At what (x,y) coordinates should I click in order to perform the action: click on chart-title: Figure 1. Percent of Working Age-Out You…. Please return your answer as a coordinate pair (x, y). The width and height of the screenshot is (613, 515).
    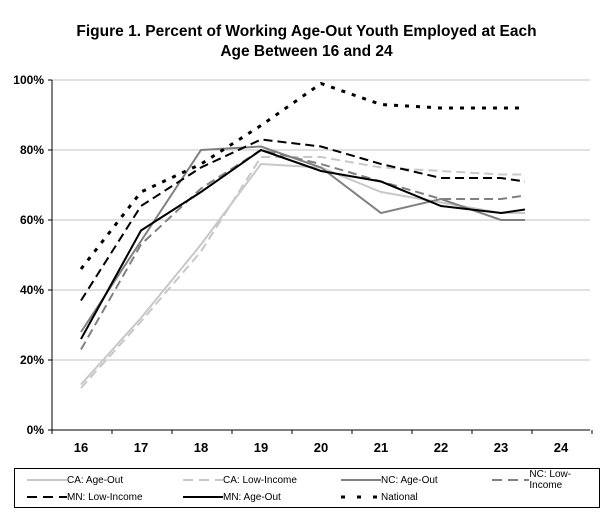
    Looking at the image, I should click on (306, 42).